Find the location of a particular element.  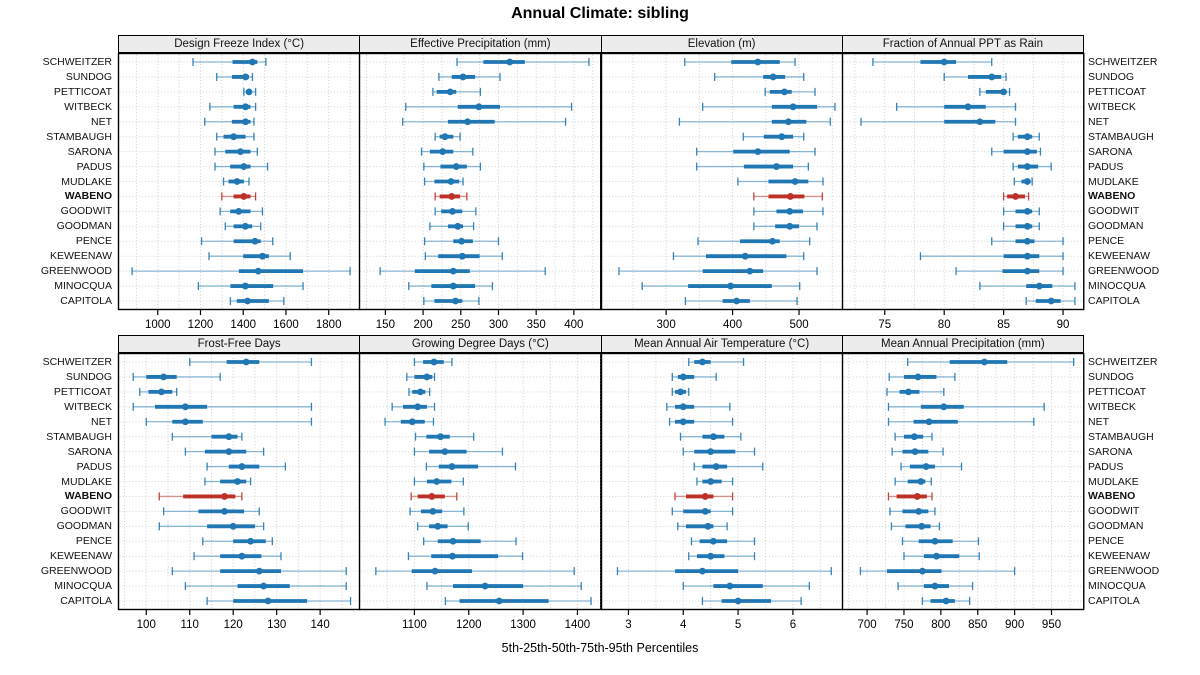

site-label-right-greenwood-row0: GREENWOOD is located at coordinates (1124, 271).